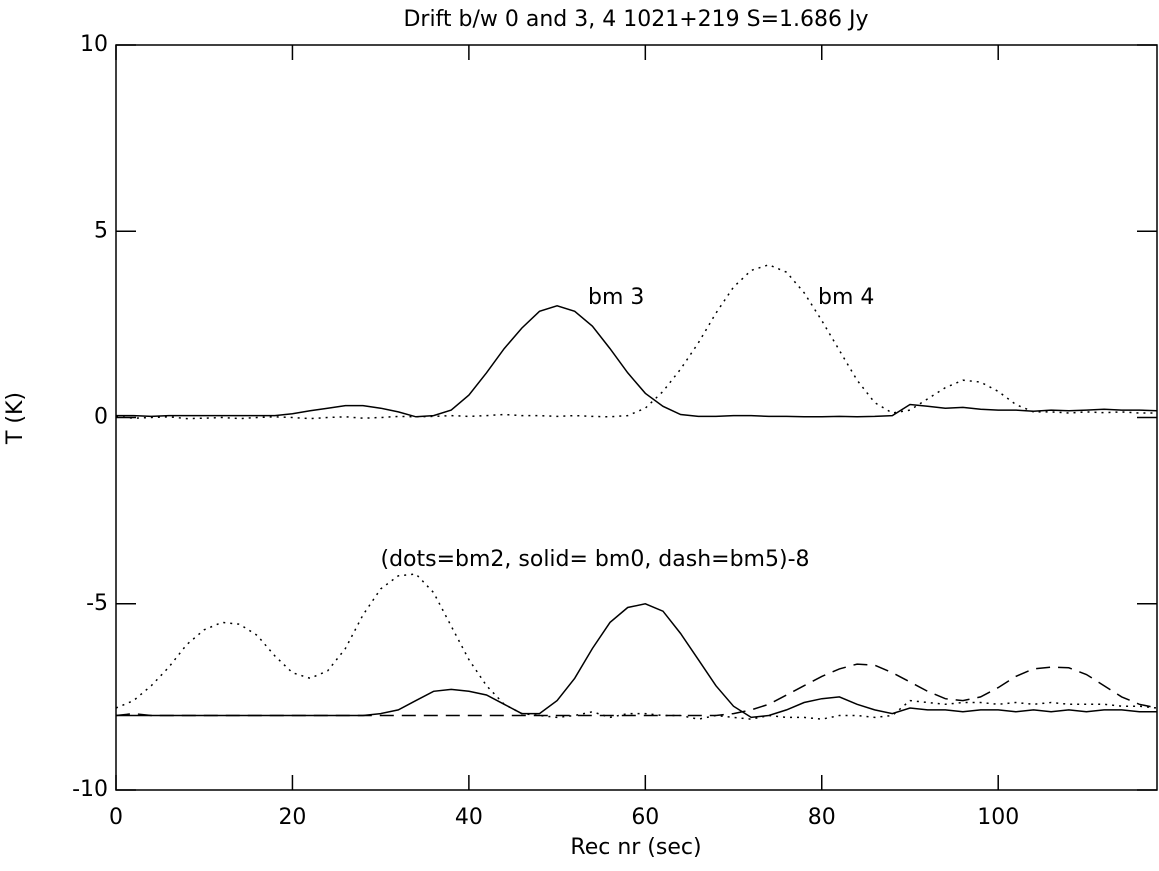  What do you see at coordinates (116, 817) in the screenshot?
I see `x-tick-label: 0` at bounding box center [116, 817].